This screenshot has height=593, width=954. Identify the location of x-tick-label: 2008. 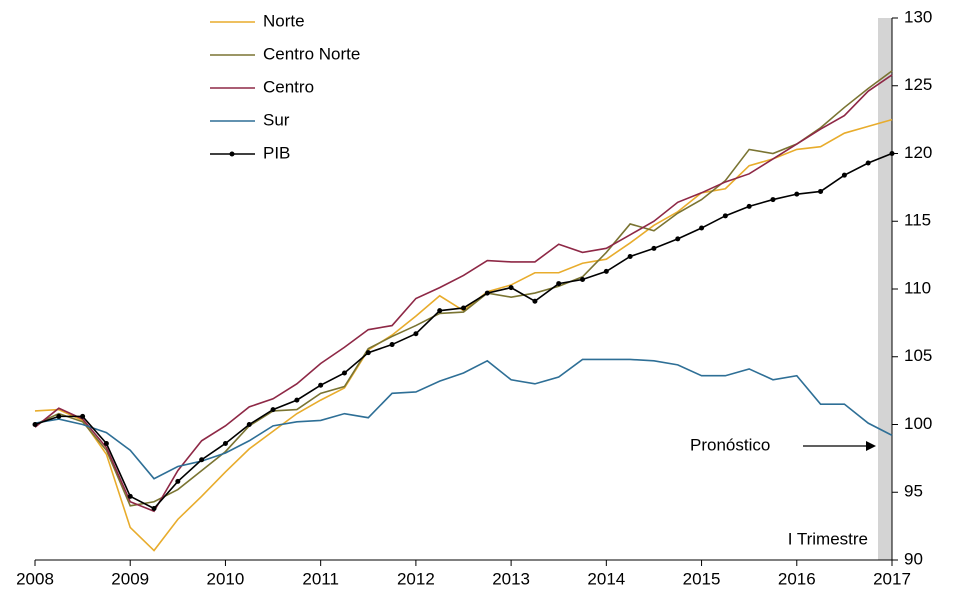
(35, 578).